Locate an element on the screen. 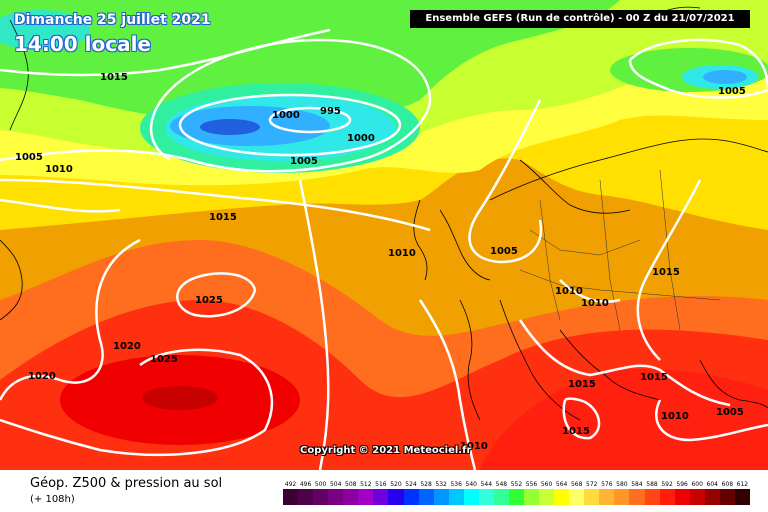 The height and width of the screenshot is (512, 768). scale-label: 572 is located at coordinates (592, 484).